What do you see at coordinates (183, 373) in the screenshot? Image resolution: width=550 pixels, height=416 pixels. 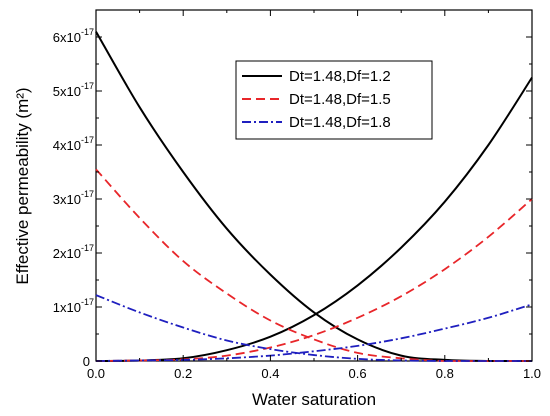 I see `x-tick-label: 0.2` at bounding box center [183, 373].